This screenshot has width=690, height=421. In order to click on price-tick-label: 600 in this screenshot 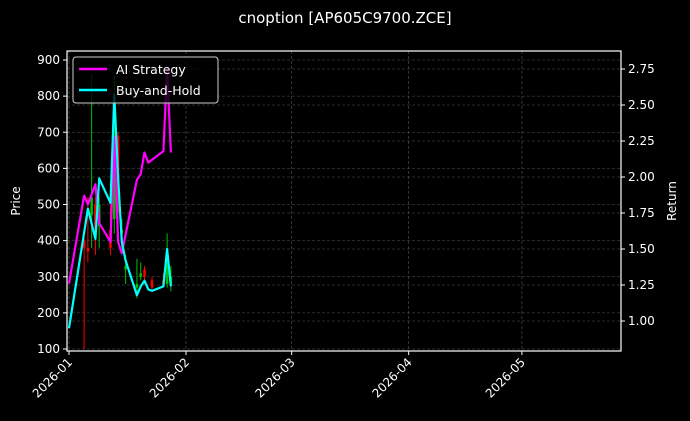, I will do `click(48, 168)`.